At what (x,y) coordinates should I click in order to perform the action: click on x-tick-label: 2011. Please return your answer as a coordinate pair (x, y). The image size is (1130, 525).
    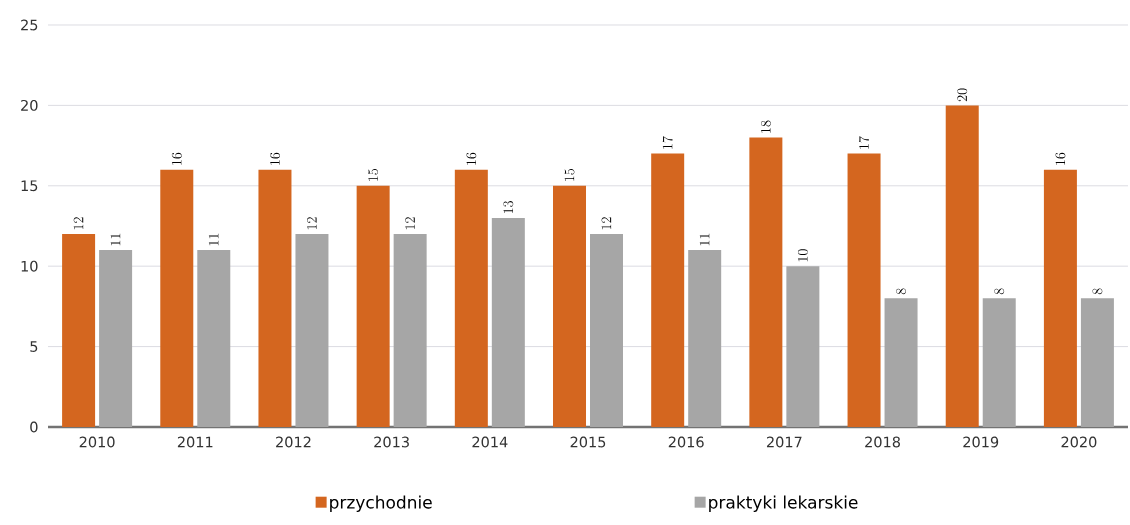
    Looking at the image, I should click on (195, 442).